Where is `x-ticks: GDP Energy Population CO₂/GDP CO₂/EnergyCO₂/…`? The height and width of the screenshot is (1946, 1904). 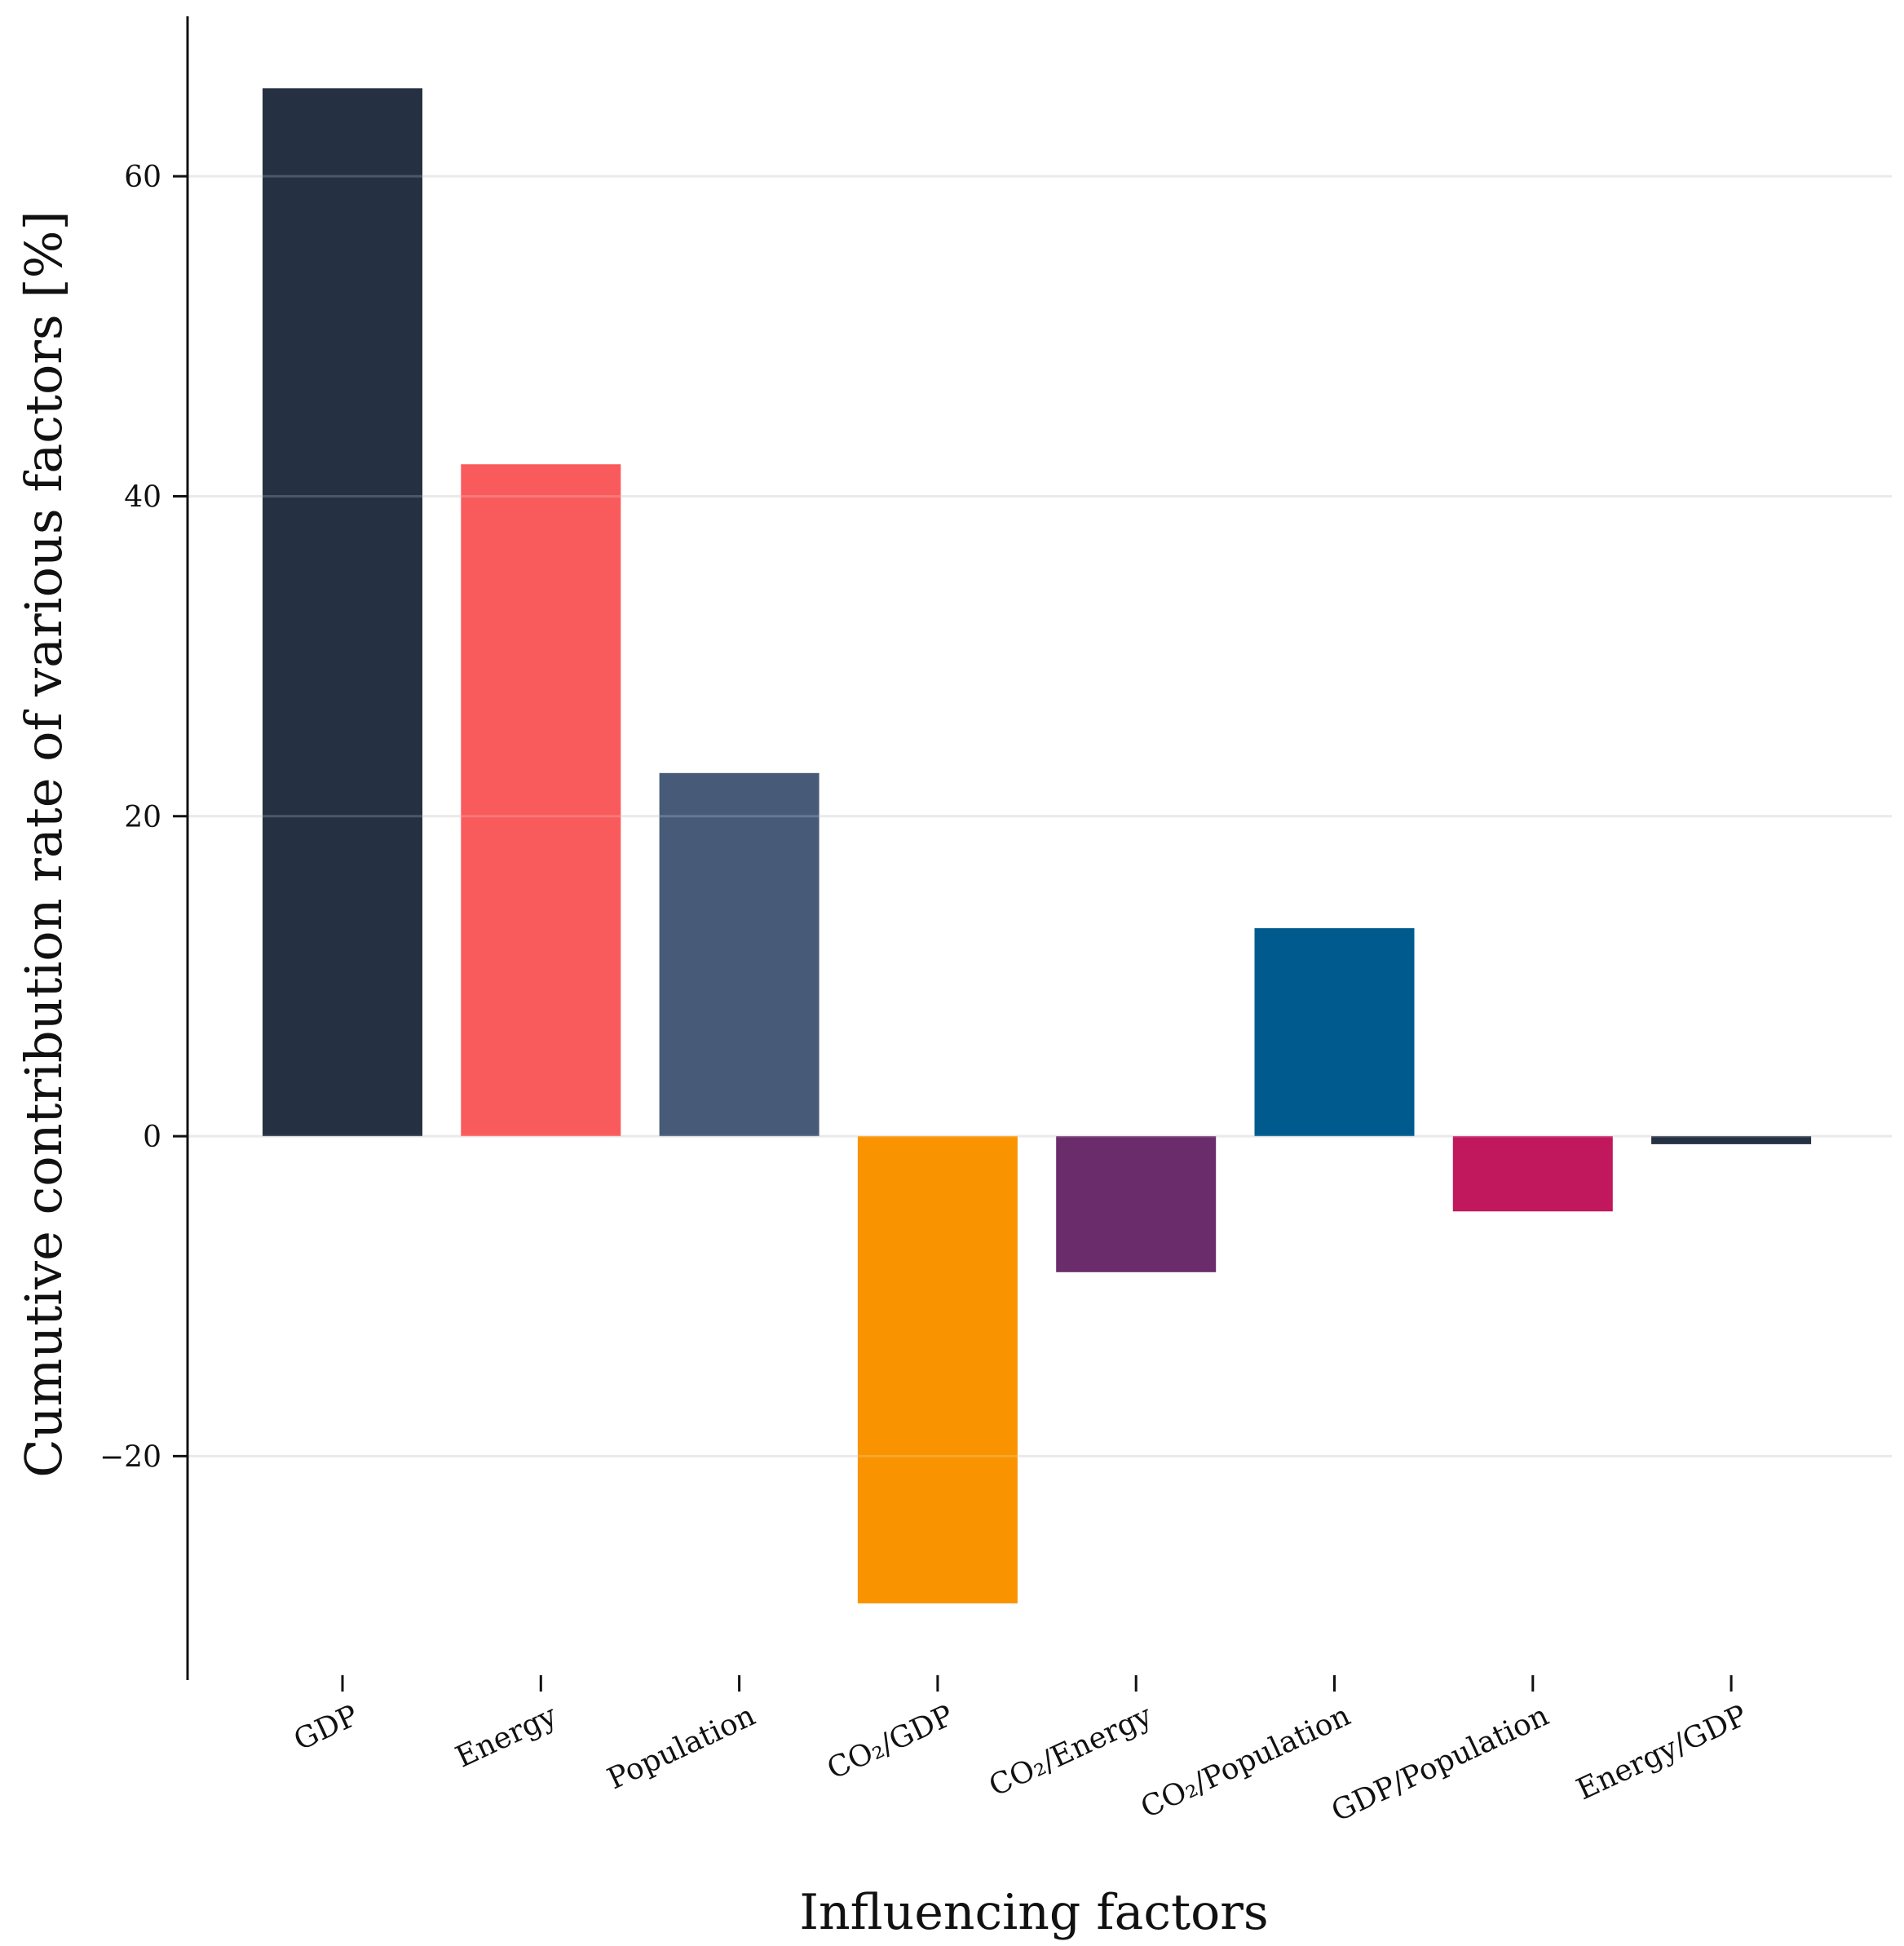 x-ticks: GDP Energy Population CO₂/GDP CO₂/EnergyCO₂/… is located at coordinates (1021, 1752).